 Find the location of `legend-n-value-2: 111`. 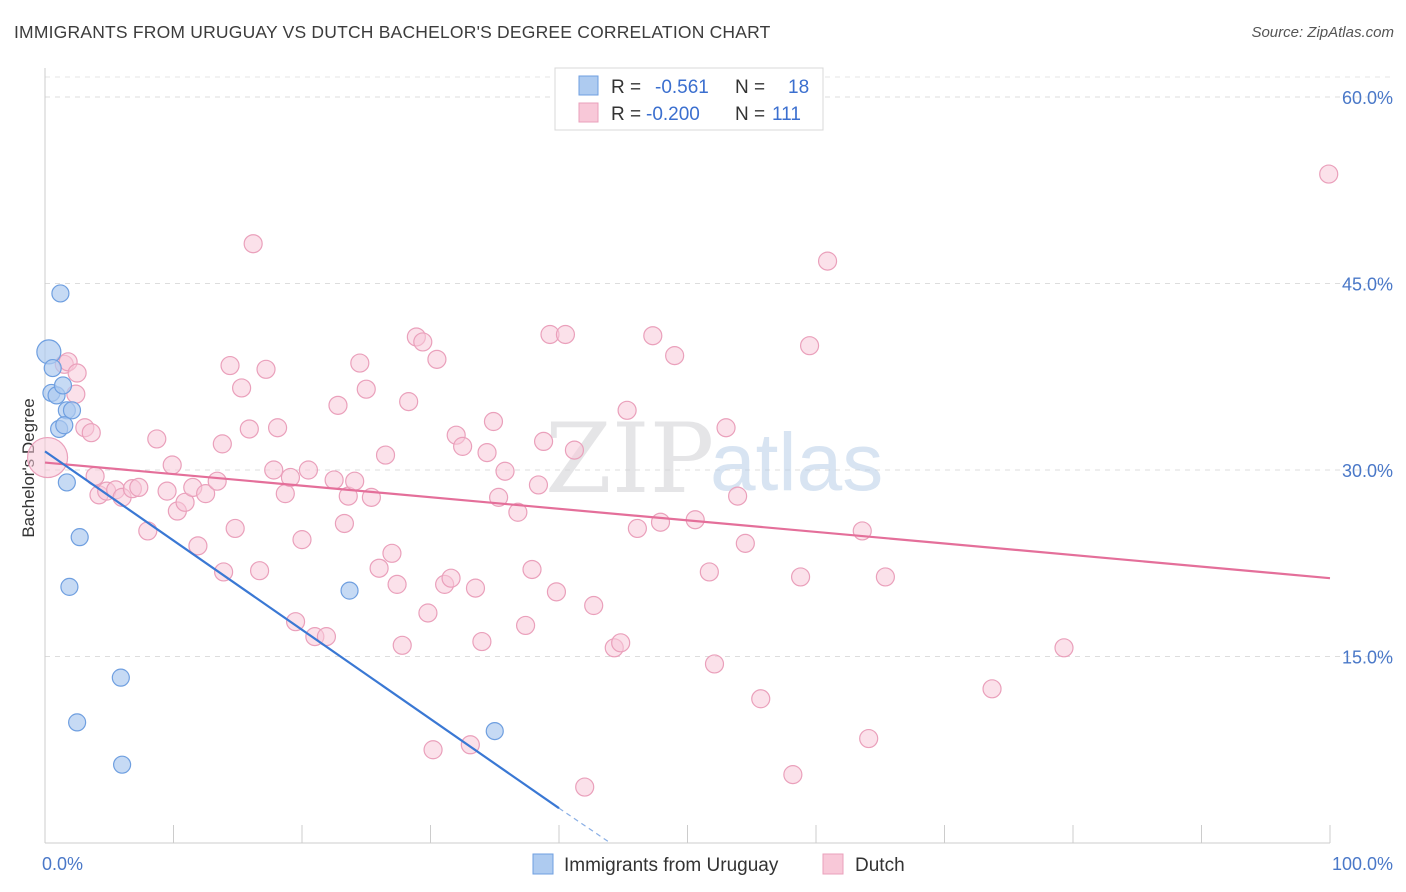

legend-n-value-2: 111 is located at coordinates (786, 114).